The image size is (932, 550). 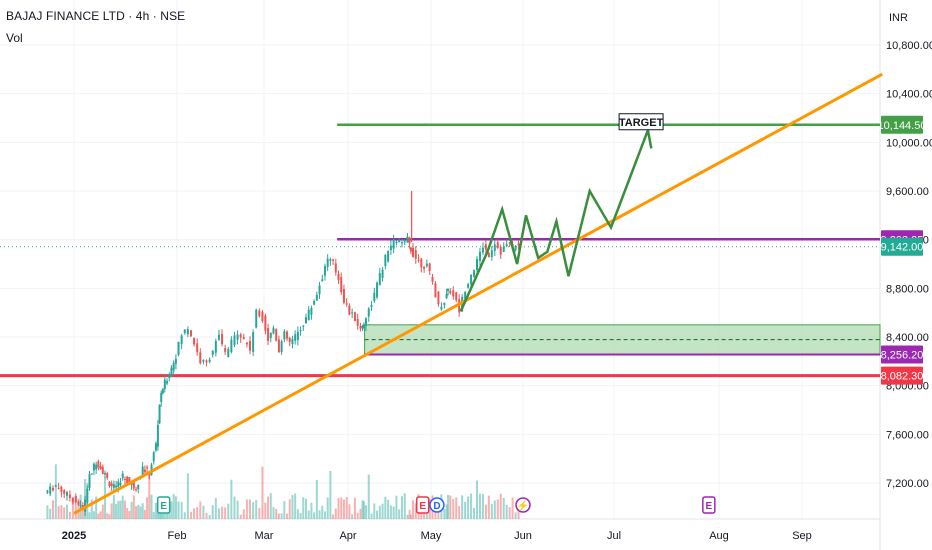 I want to click on x-tick-label: Jul, so click(x=614, y=536).